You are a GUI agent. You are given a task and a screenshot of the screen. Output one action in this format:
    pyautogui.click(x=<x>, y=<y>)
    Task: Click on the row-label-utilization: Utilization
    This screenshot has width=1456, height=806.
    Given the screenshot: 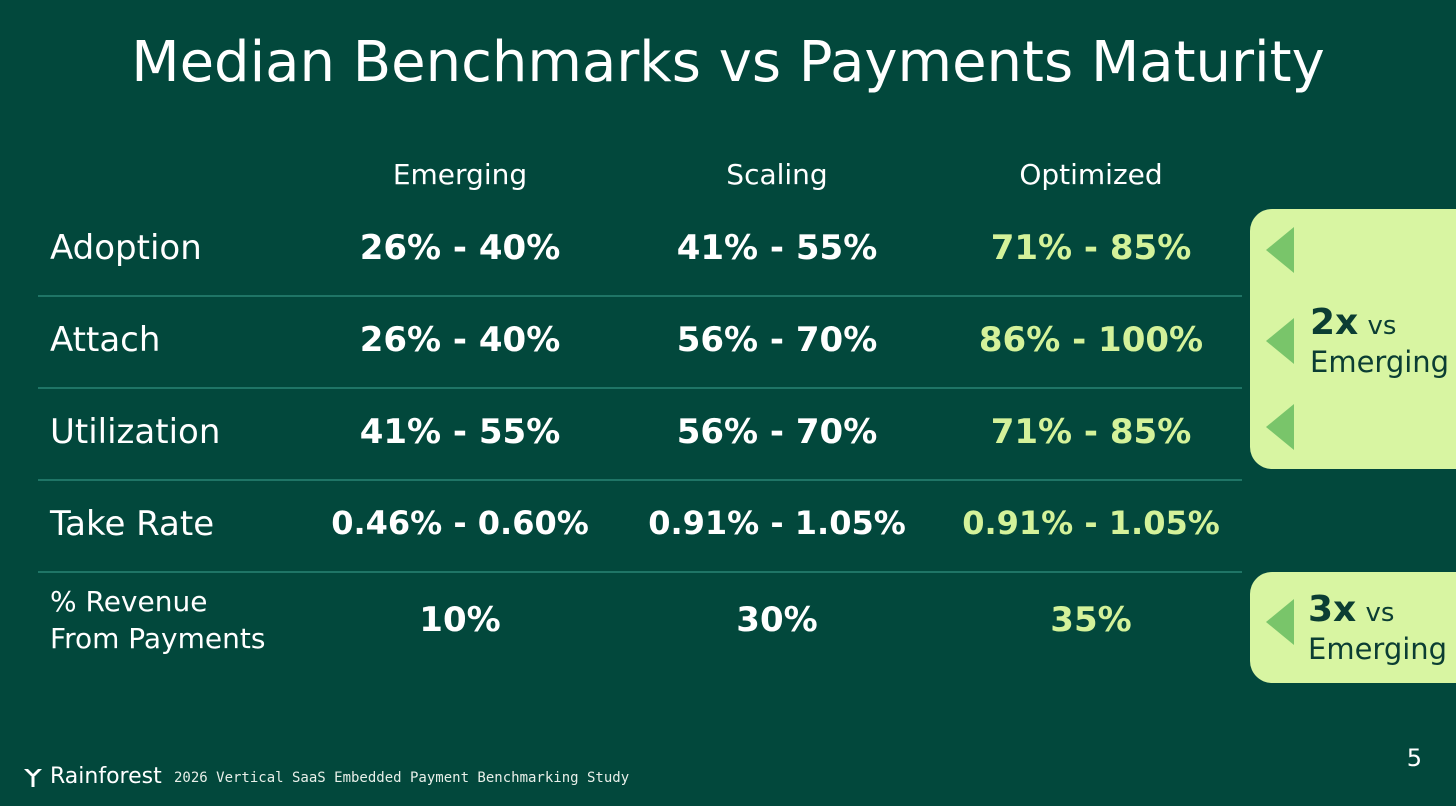 What is the action you would take?
    pyautogui.click(x=135, y=432)
    